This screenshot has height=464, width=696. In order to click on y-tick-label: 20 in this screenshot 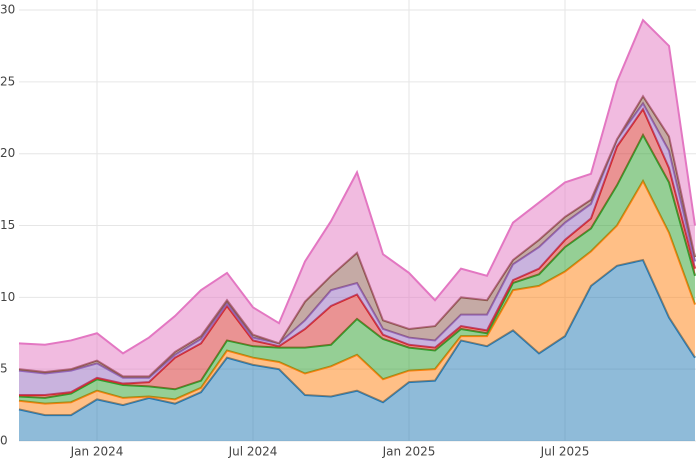, I will do `click(7, 153)`.